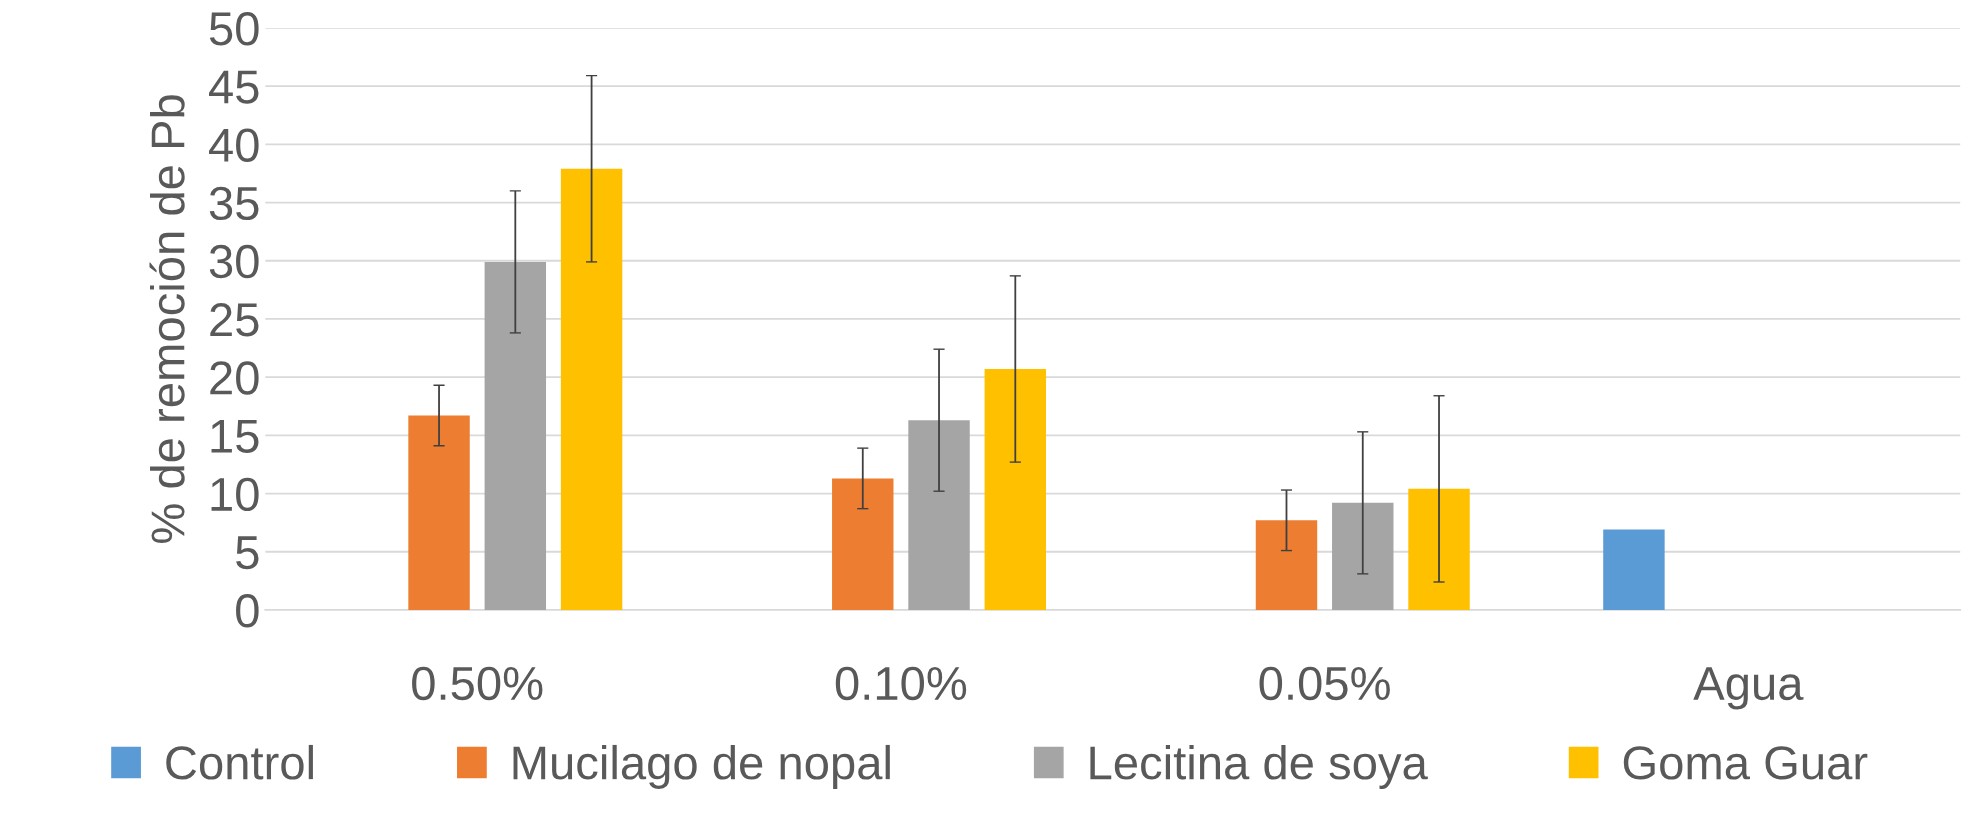 Image resolution: width=1980 pixels, height=822 pixels. Describe the element at coordinates (234, 145) in the screenshot. I see `y-tick-label: 40` at that location.